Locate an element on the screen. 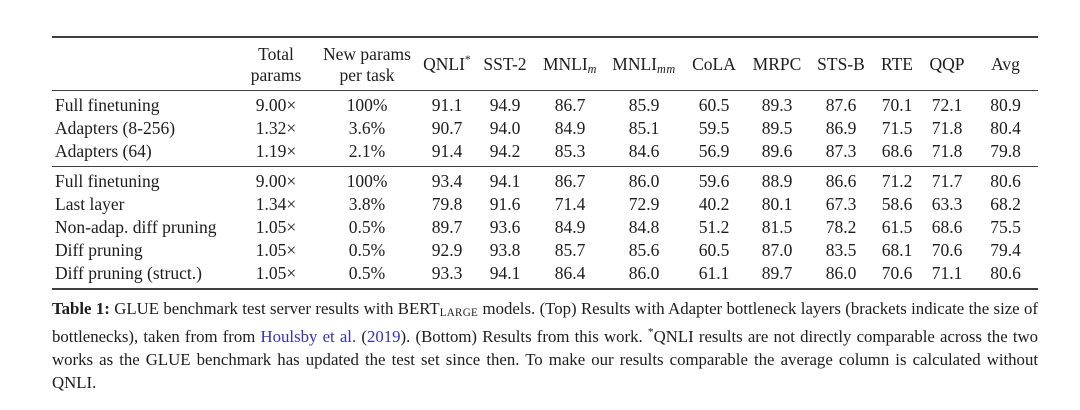  score-cell: 94.2 is located at coordinates (505, 151).